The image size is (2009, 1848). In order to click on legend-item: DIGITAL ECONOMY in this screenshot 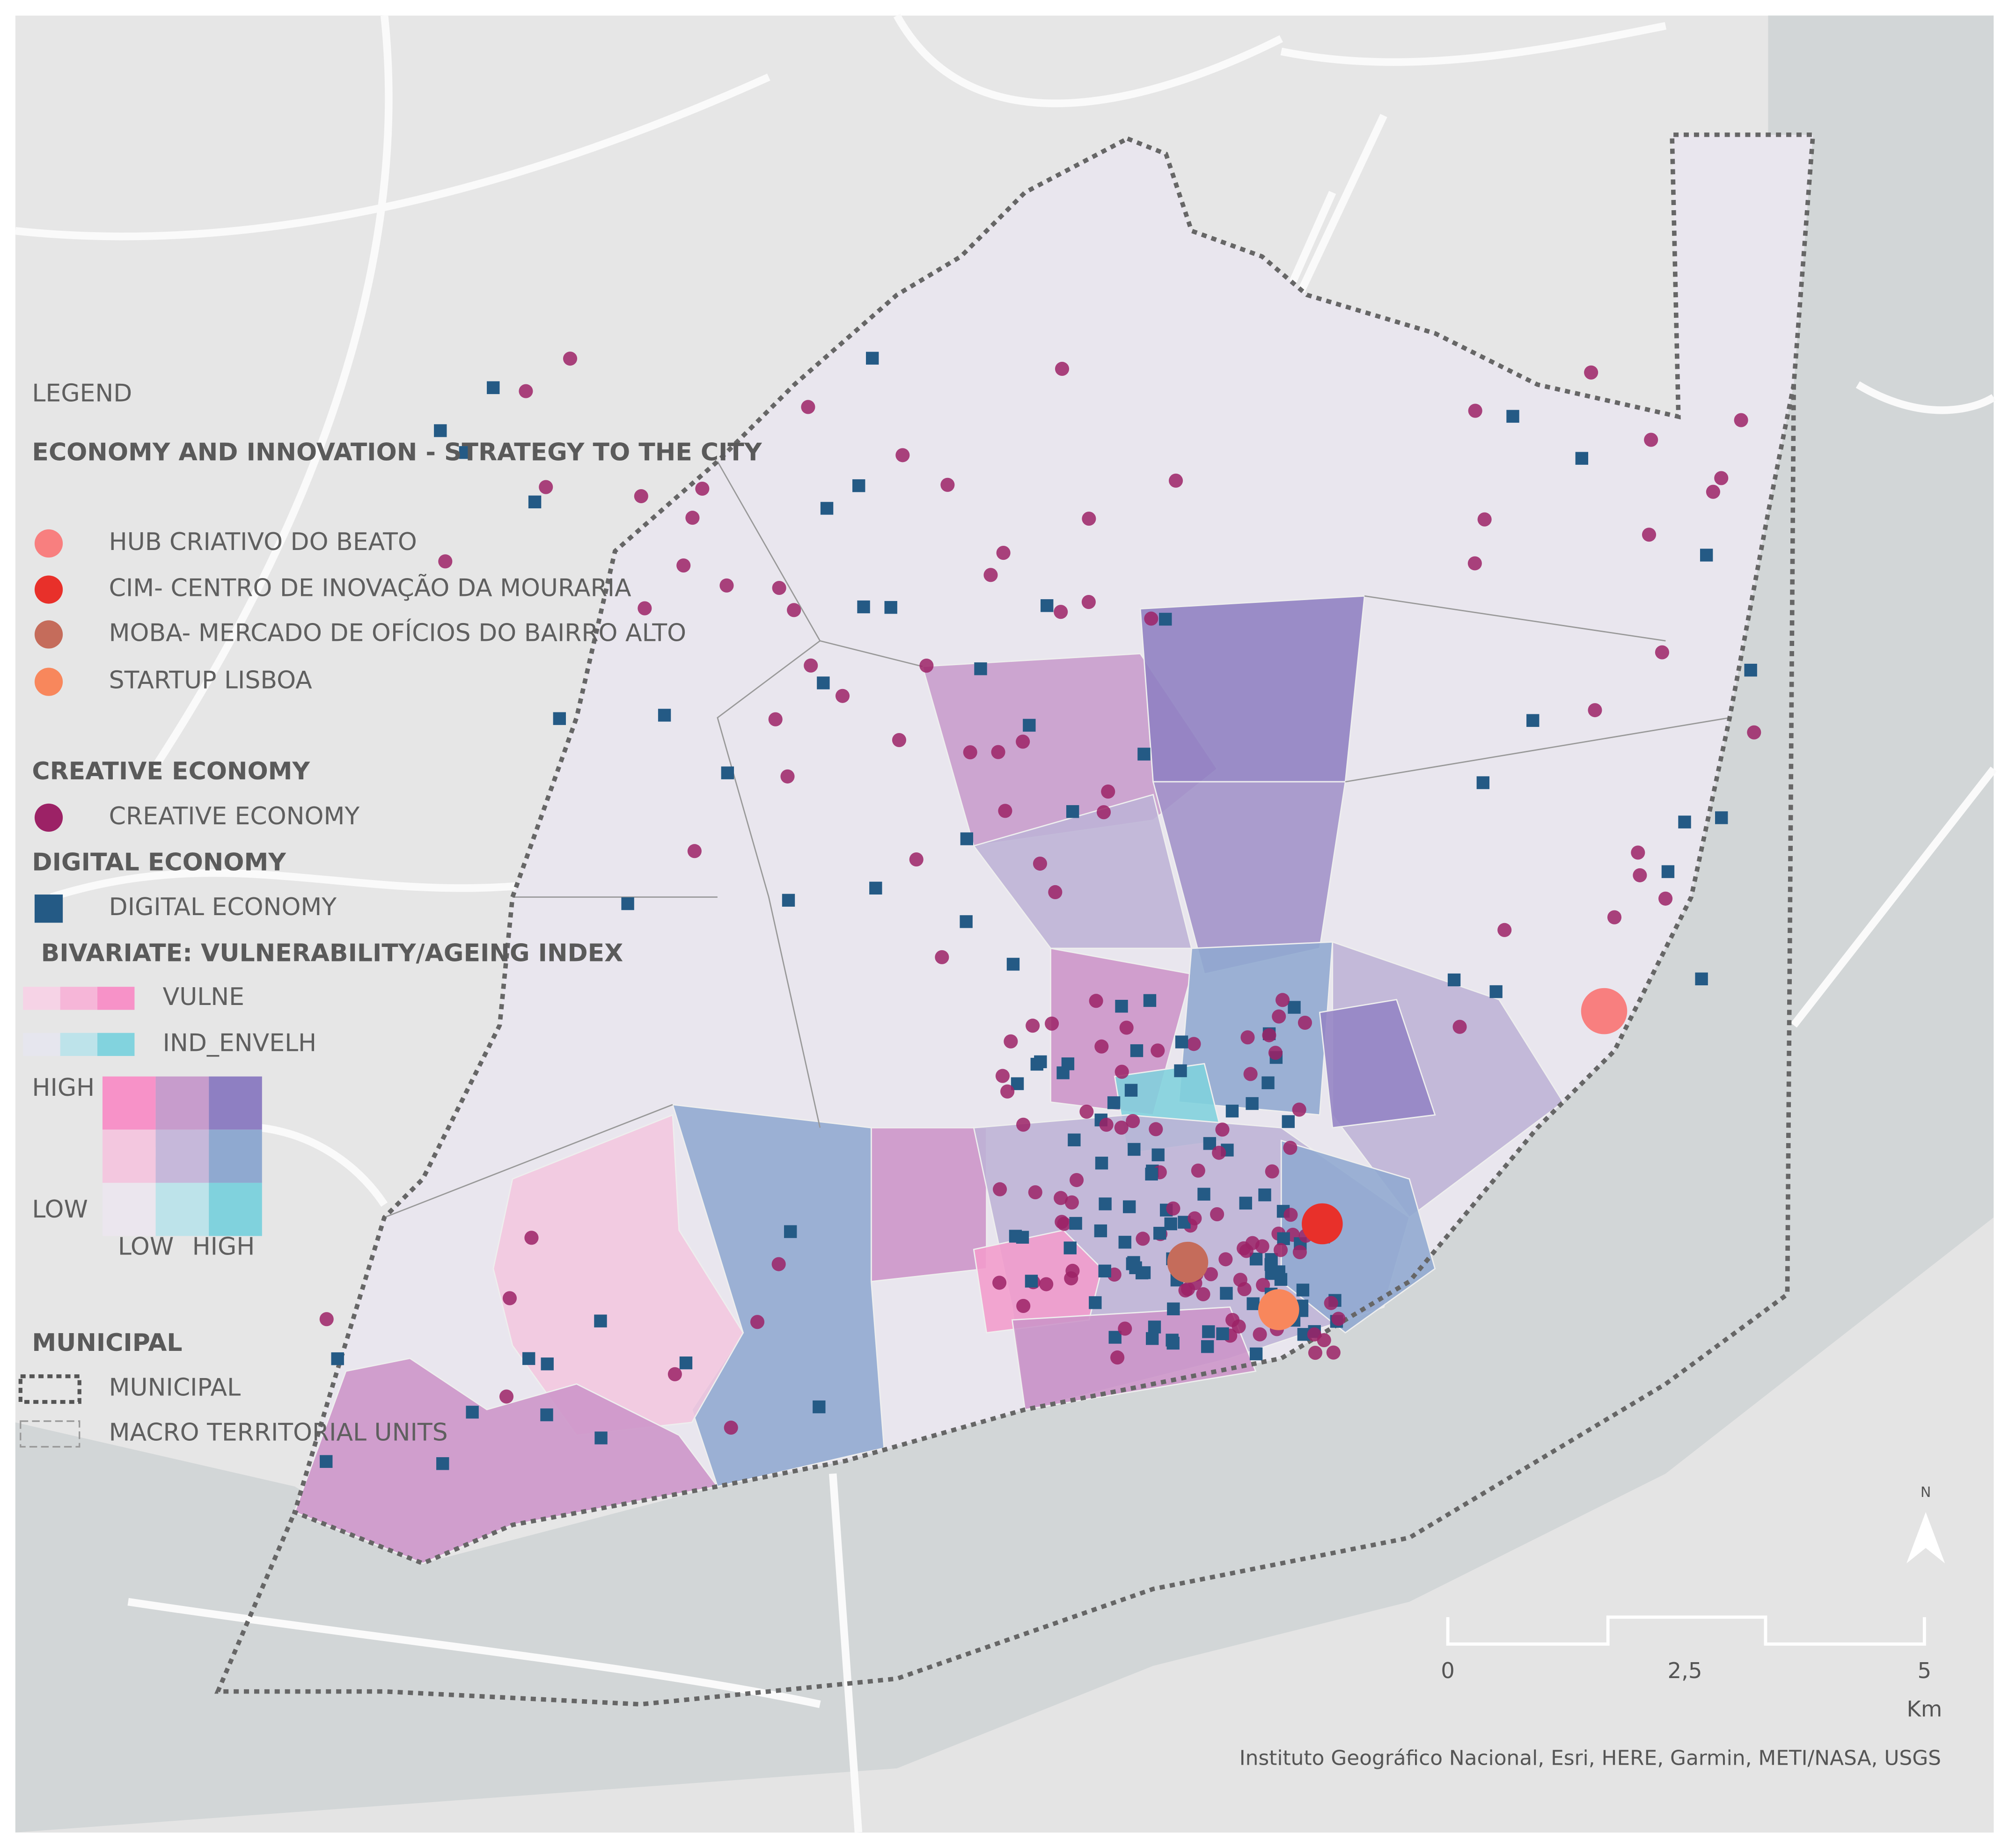, I will do `click(223, 907)`.